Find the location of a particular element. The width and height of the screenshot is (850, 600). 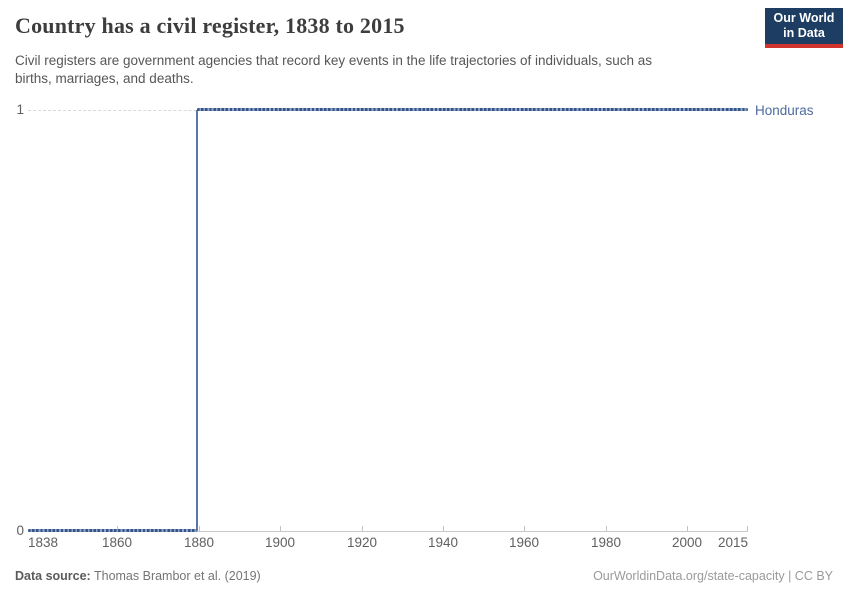

x-tick-label-1940: 1940 is located at coordinates (443, 542).